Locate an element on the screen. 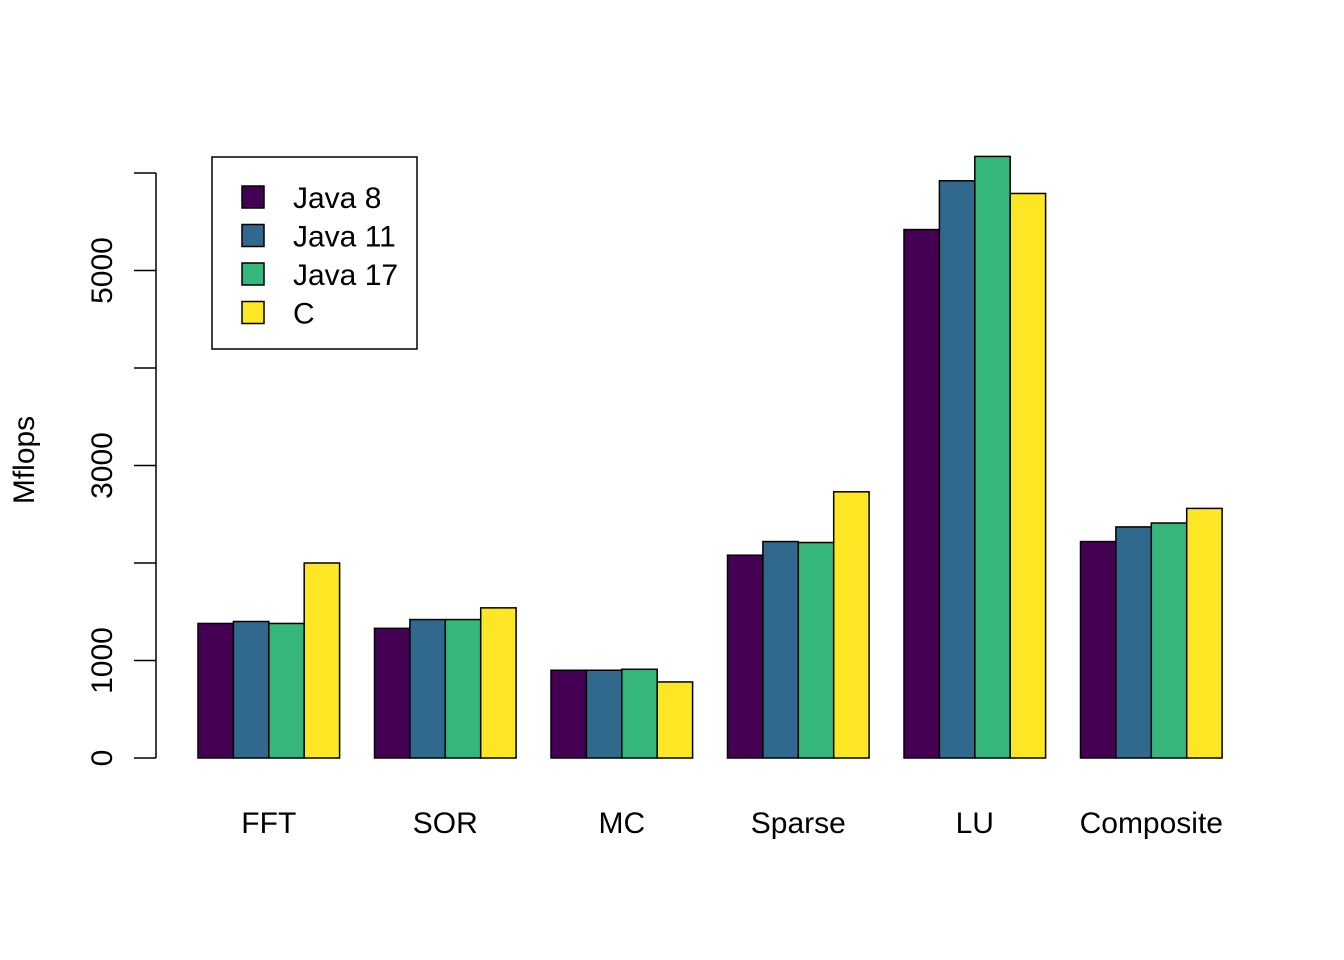 This screenshot has height=960, width=1344. x-tick-label: LU is located at coordinates (975, 823).